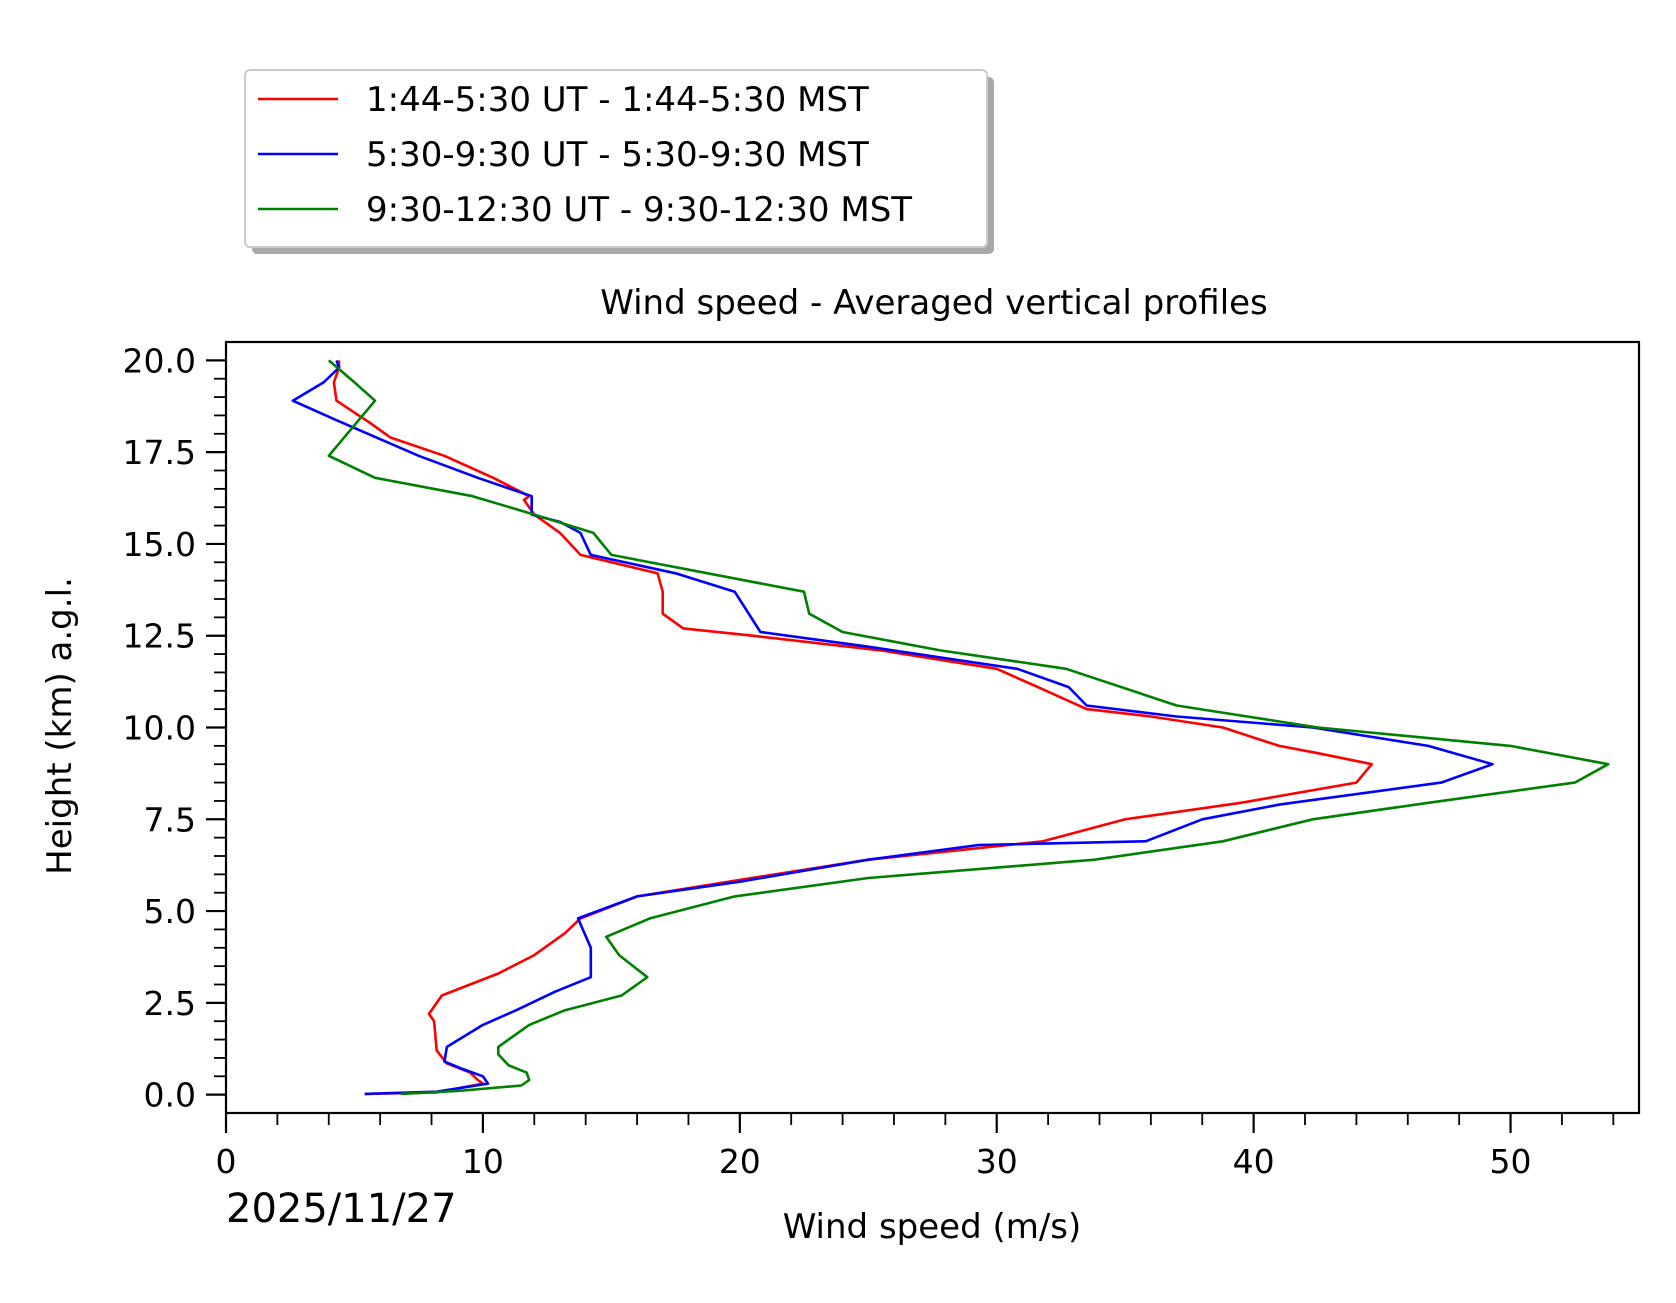 This screenshot has height=1303, width=1676. Describe the element at coordinates (639, 210) in the screenshot. I see `legend-label-3: 9:30-12:30 UT - 9:30-12:30 MST` at that location.